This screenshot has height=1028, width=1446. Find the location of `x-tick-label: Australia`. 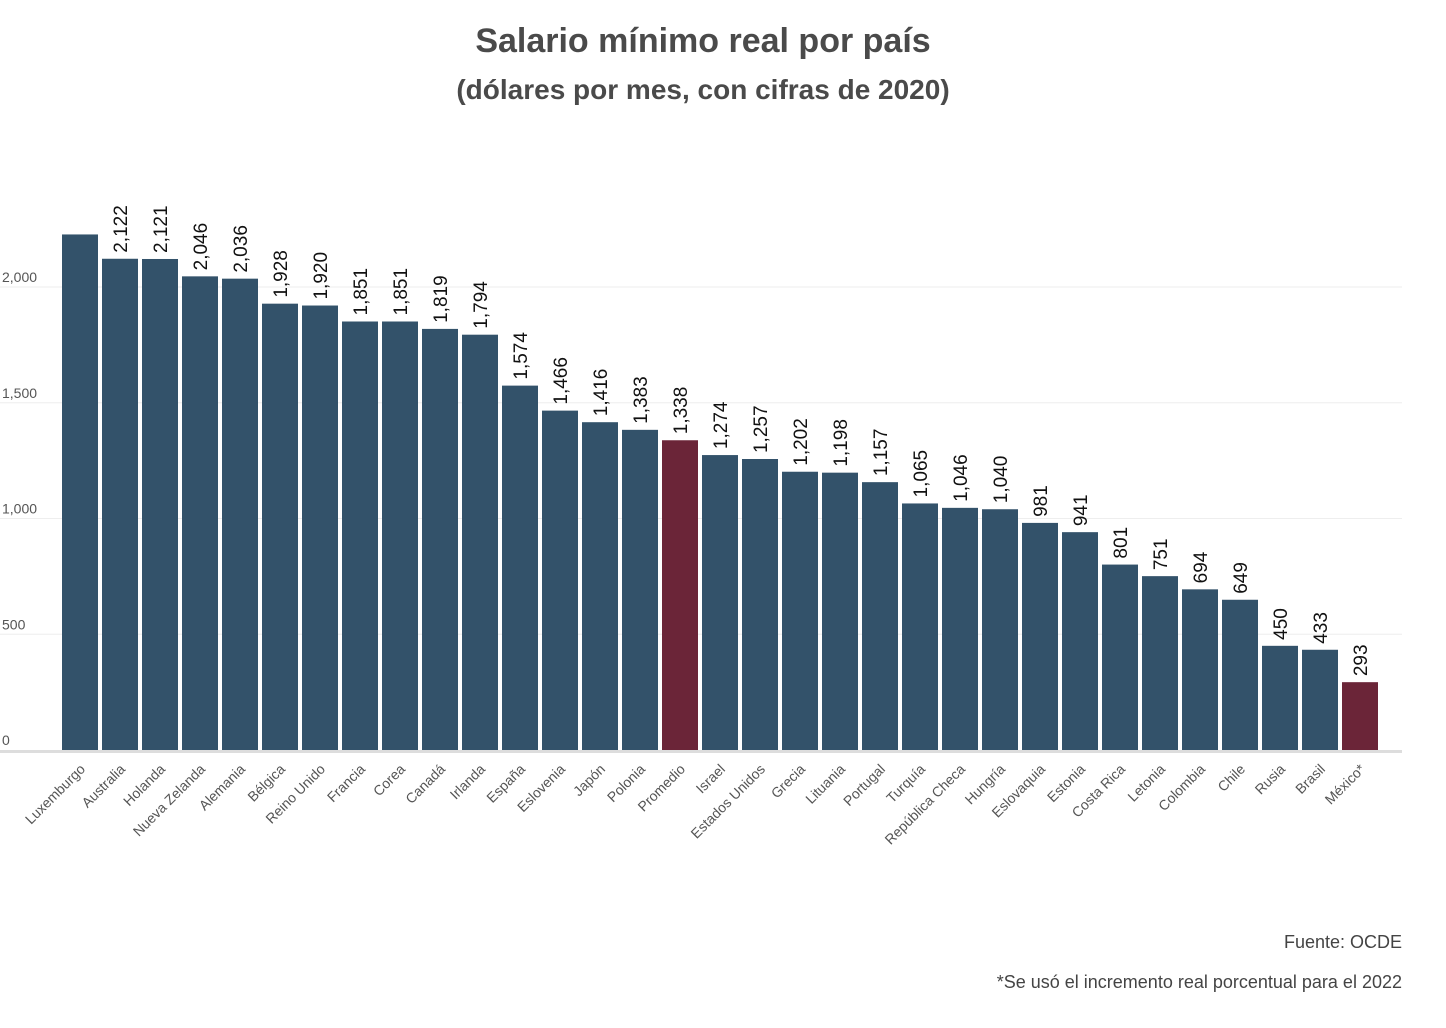

x-tick-label: Australia is located at coordinates (103, 786).